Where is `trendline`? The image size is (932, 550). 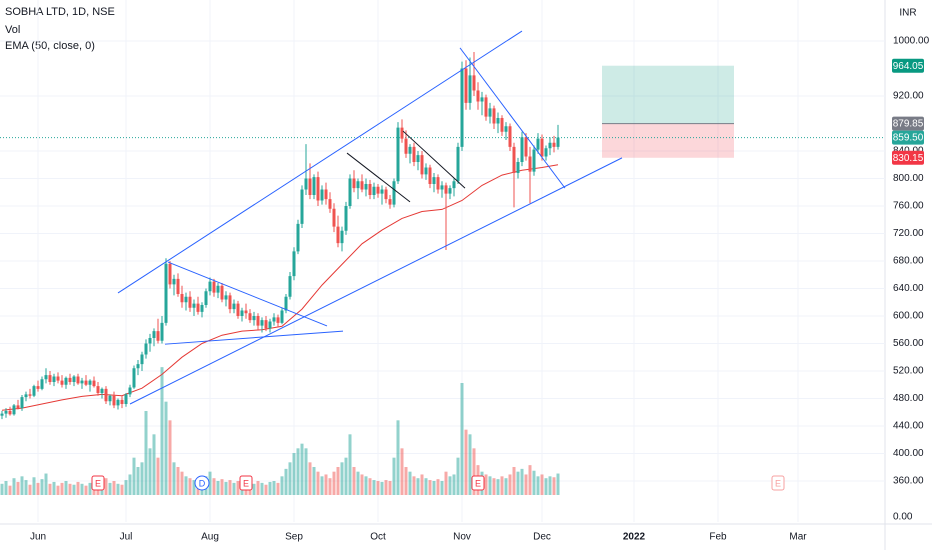 trendline is located at coordinates (378, 177).